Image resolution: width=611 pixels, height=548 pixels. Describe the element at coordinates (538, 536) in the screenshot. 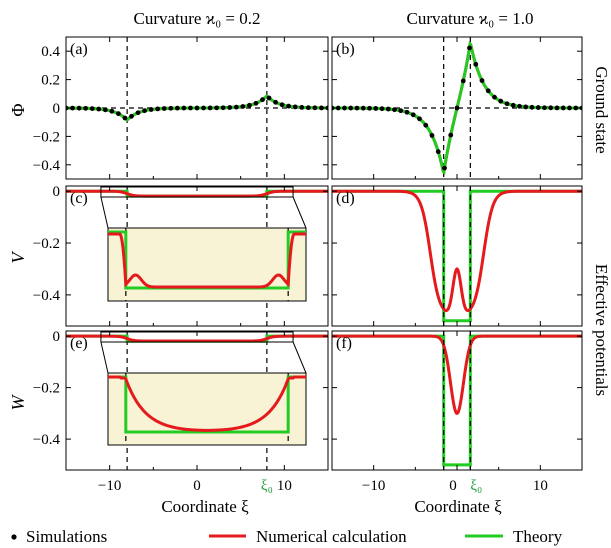

I see `legend-theory-label: Theory` at that location.